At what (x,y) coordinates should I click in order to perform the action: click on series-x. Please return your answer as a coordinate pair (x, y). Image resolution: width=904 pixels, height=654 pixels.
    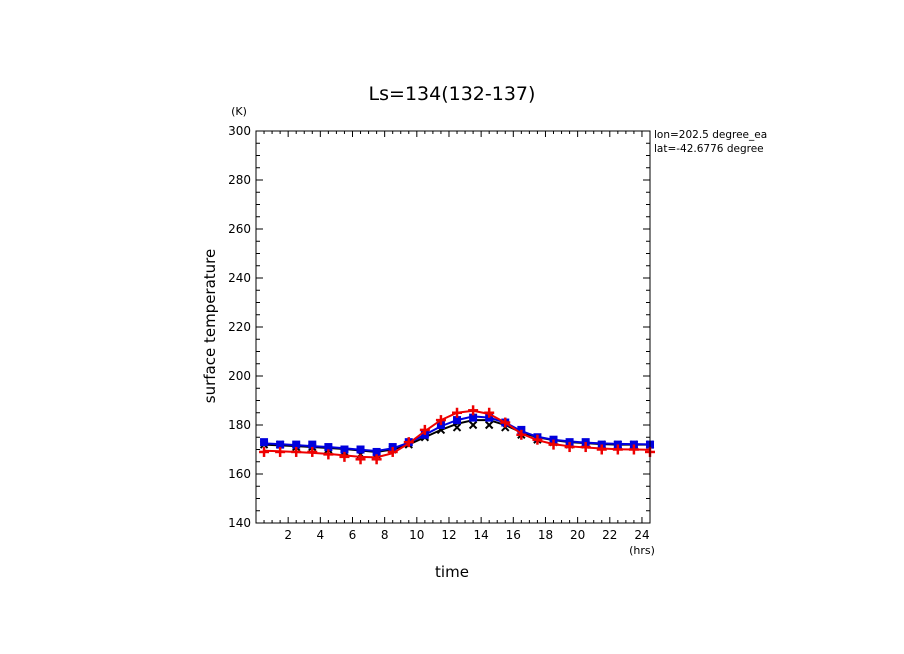
    Looking at the image, I should click on (457, 439).